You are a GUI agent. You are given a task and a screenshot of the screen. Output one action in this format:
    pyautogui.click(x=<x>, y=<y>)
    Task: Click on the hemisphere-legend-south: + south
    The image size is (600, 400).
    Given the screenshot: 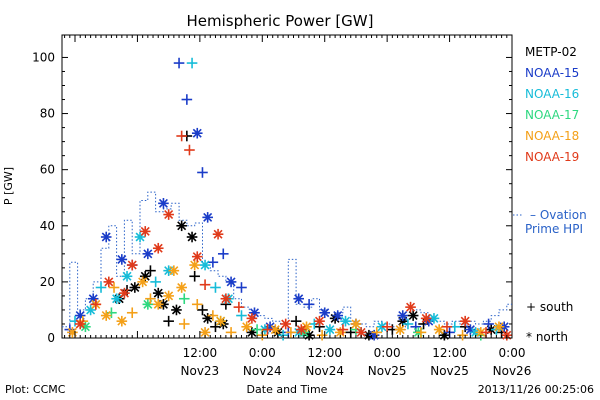 What is the action you would take?
    pyautogui.click(x=549, y=307)
    